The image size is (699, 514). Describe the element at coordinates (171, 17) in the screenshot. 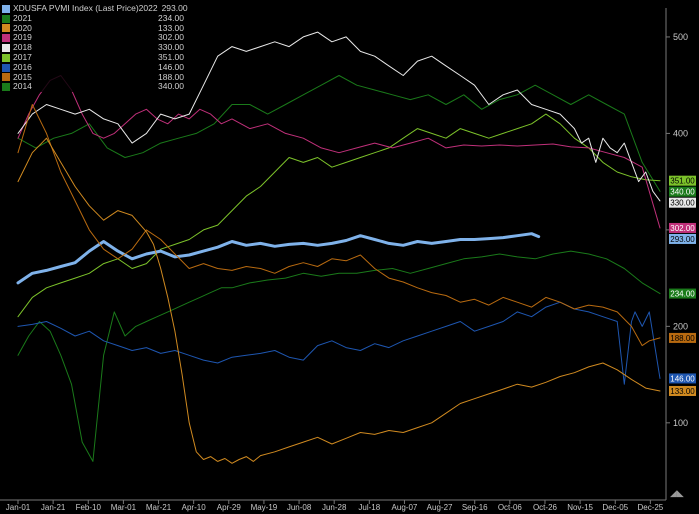

I see `legend-series-value: 234.00` at that location.